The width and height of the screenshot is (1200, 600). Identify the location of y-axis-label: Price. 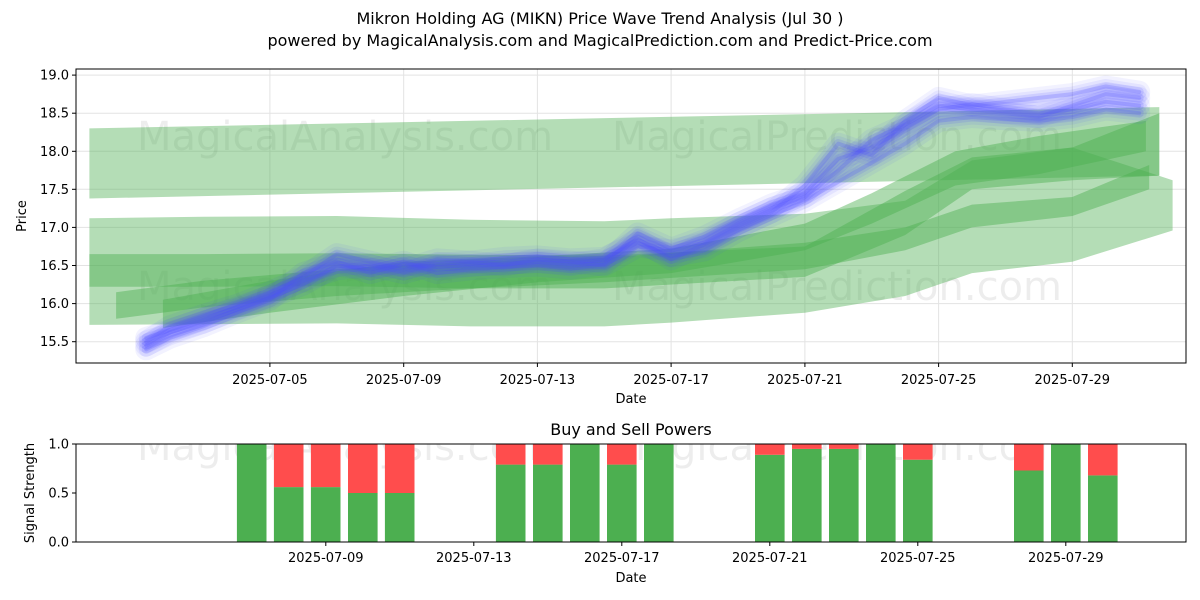
(22, 216).